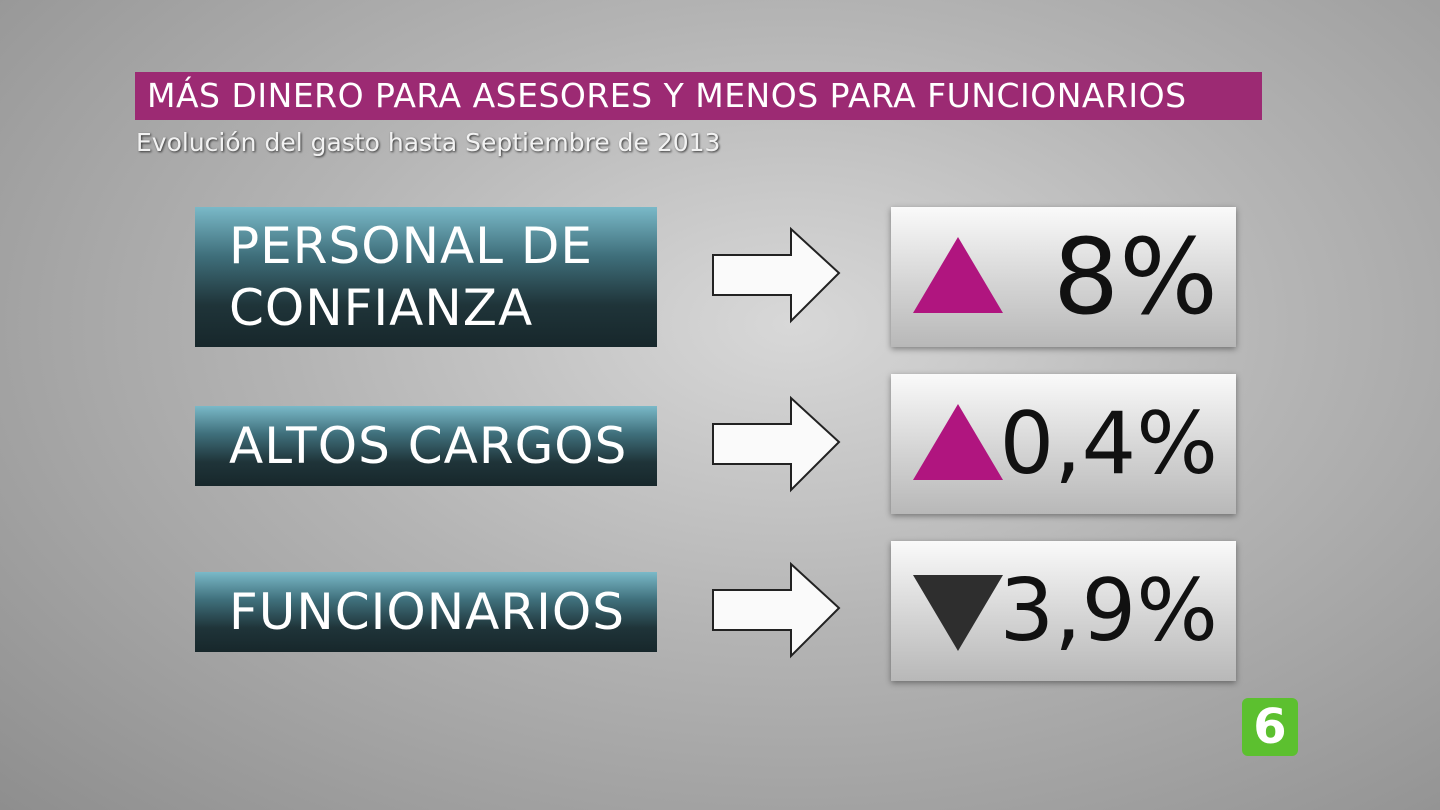 This screenshot has height=810, width=1440. I want to click on value-box: 0,4%, so click(1063, 444).